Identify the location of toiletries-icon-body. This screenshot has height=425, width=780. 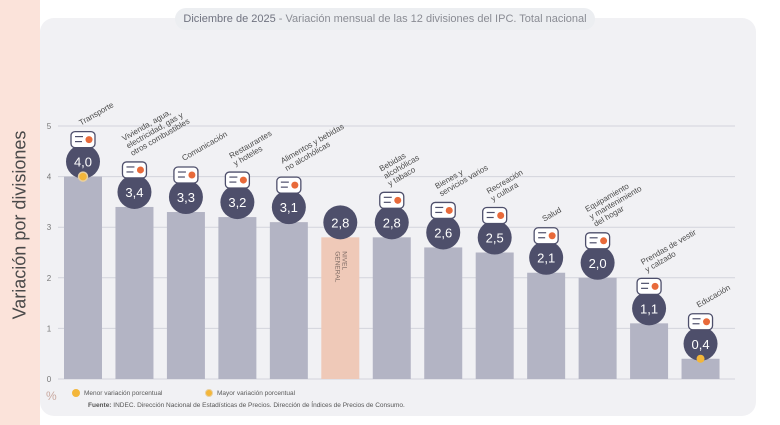
(443, 210).